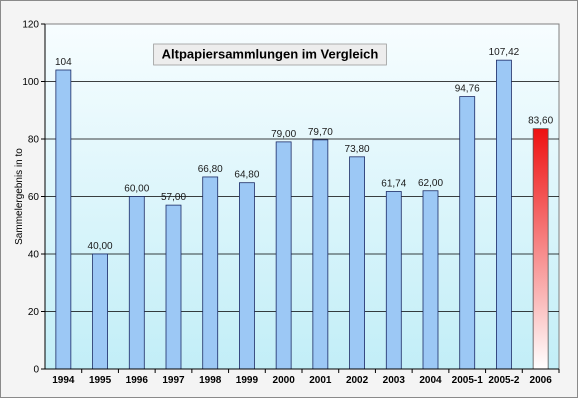  What do you see at coordinates (247, 276) in the screenshot?
I see `bar-1999` at bounding box center [247, 276].